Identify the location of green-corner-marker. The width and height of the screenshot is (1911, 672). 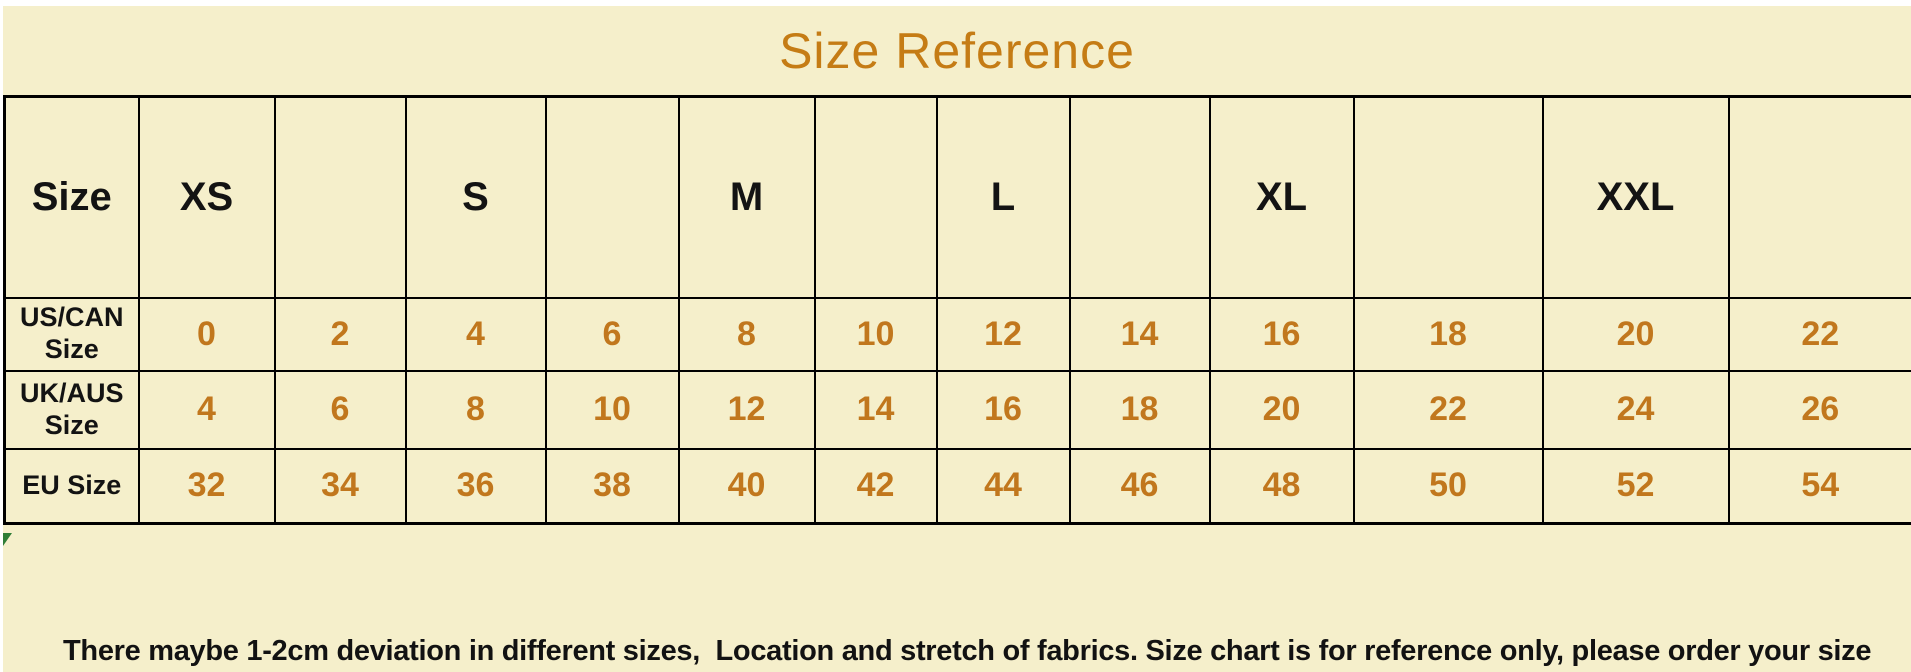
(7, 539).